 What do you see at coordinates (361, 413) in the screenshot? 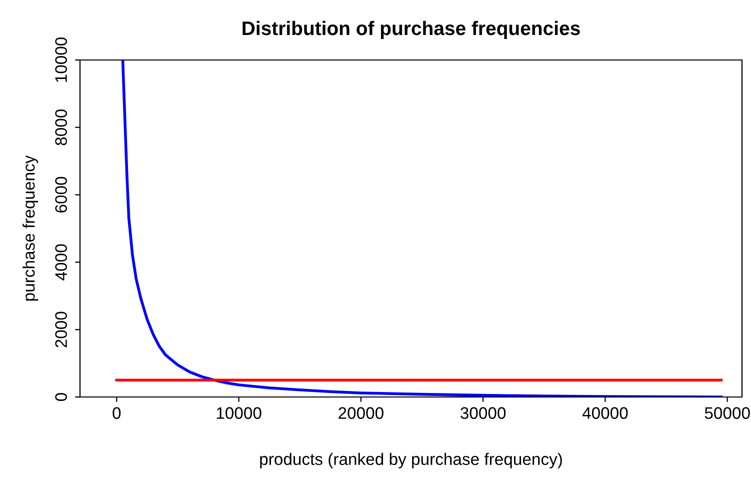
I see `x-tick-label: 20000` at bounding box center [361, 413].